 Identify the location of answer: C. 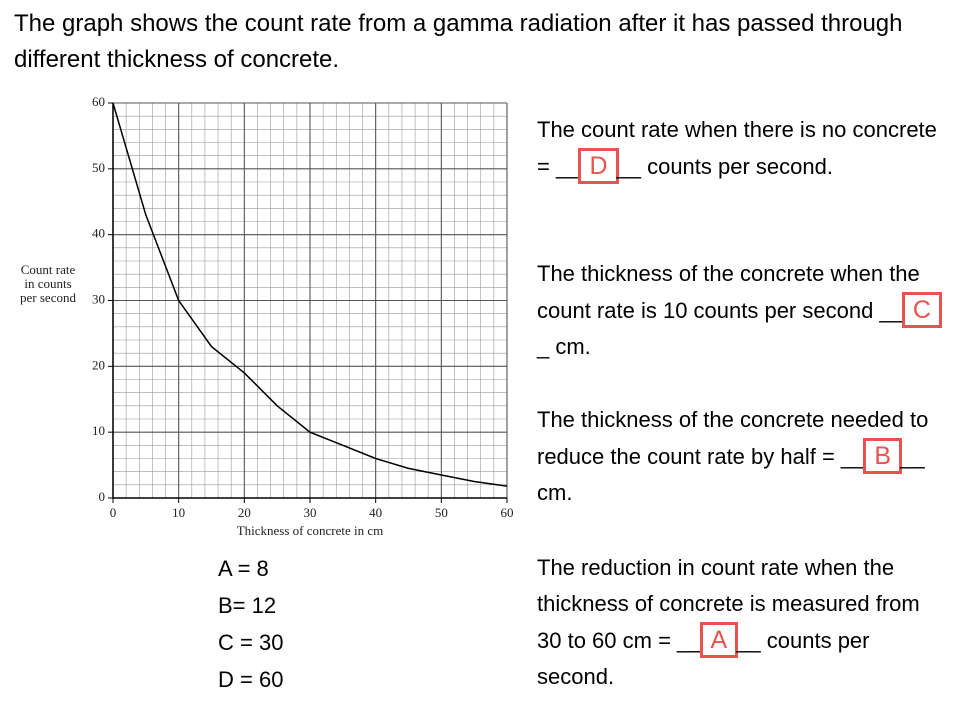
(921, 310).